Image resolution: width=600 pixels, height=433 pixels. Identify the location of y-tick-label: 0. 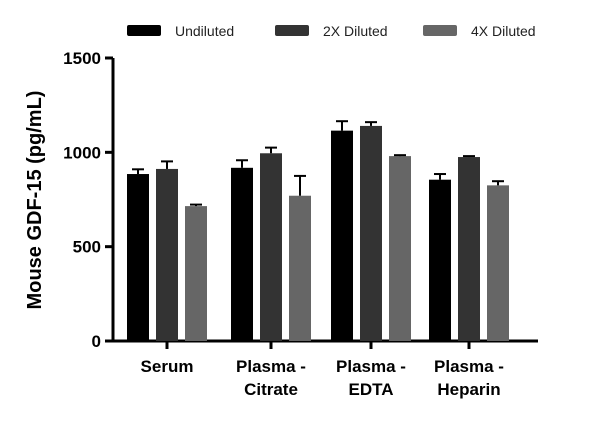
(96, 341).